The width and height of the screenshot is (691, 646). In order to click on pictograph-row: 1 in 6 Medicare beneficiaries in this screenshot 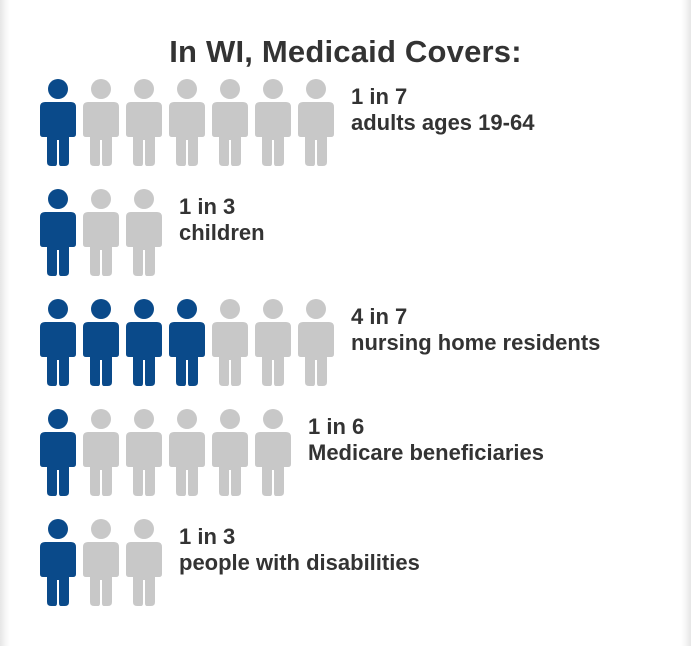, I will do `click(358, 453)`.